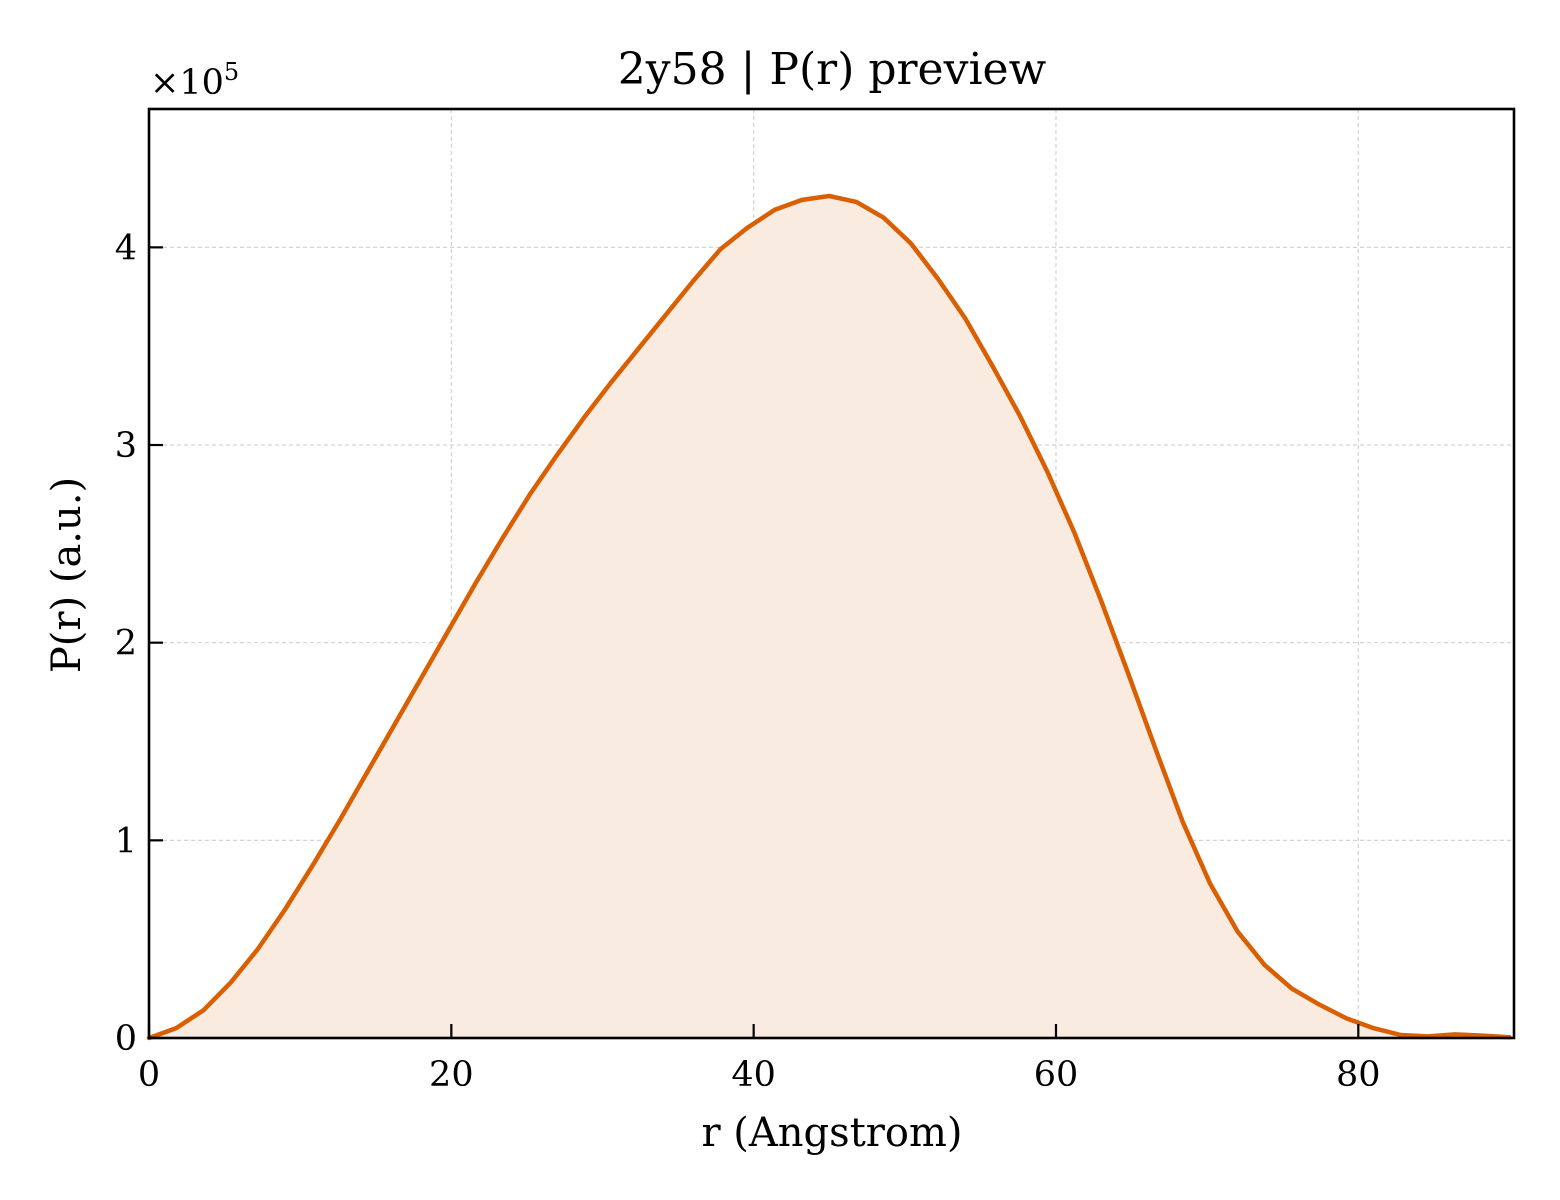  Describe the element at coordinates (831, 1133) in the screenshot. I see `x-axis-label: r (Angstrom)` at that location.